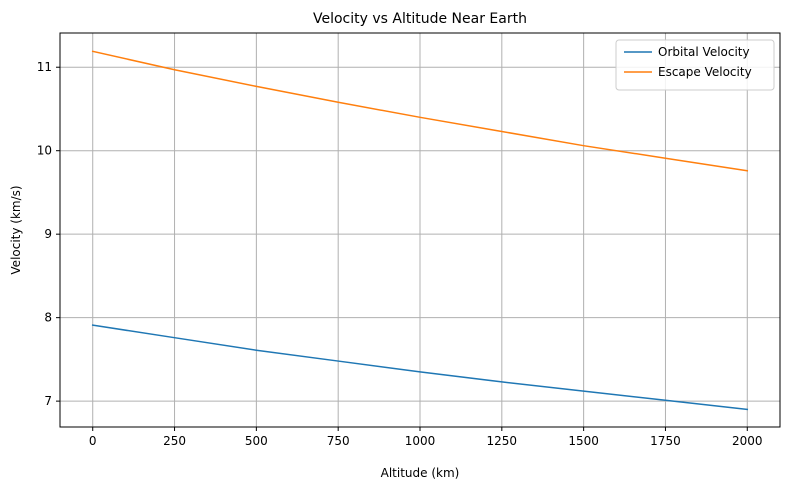 This screenshot has width=790, height=490. What do you see at coordinates (583, 441) in the screenshot?
I see `x-tick-label: 1500` at bounding box center [583, 441].